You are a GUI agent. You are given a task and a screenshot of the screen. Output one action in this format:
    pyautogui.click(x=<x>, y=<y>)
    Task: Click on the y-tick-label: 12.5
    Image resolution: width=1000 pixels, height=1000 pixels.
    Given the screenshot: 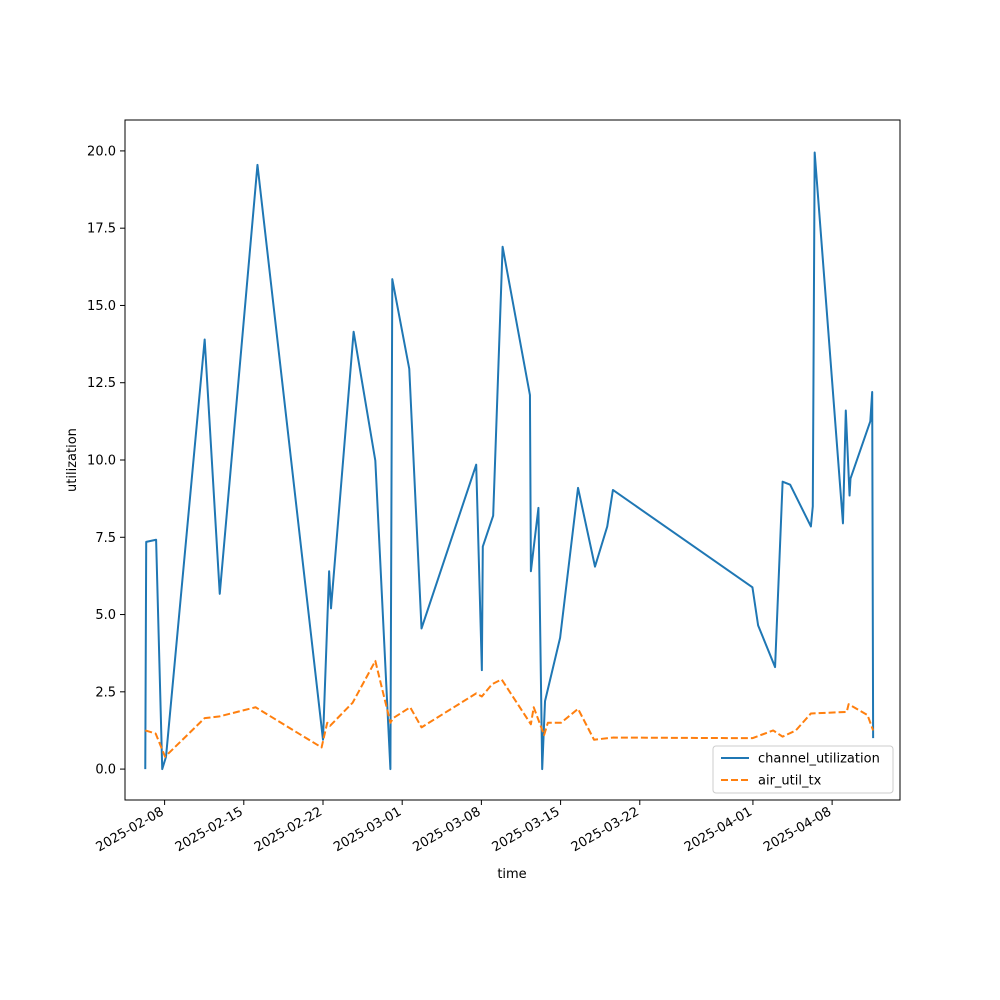 What is the action you would take?
    pyautogui.click(x=101, y=383)
    